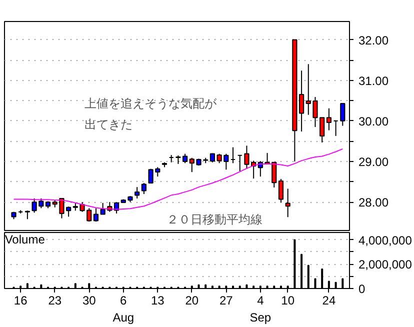 The image size is (414, 327). Describe the element at coordinates (226, 301) in the screenshot. I see `x-tick-label: 27` at that location.